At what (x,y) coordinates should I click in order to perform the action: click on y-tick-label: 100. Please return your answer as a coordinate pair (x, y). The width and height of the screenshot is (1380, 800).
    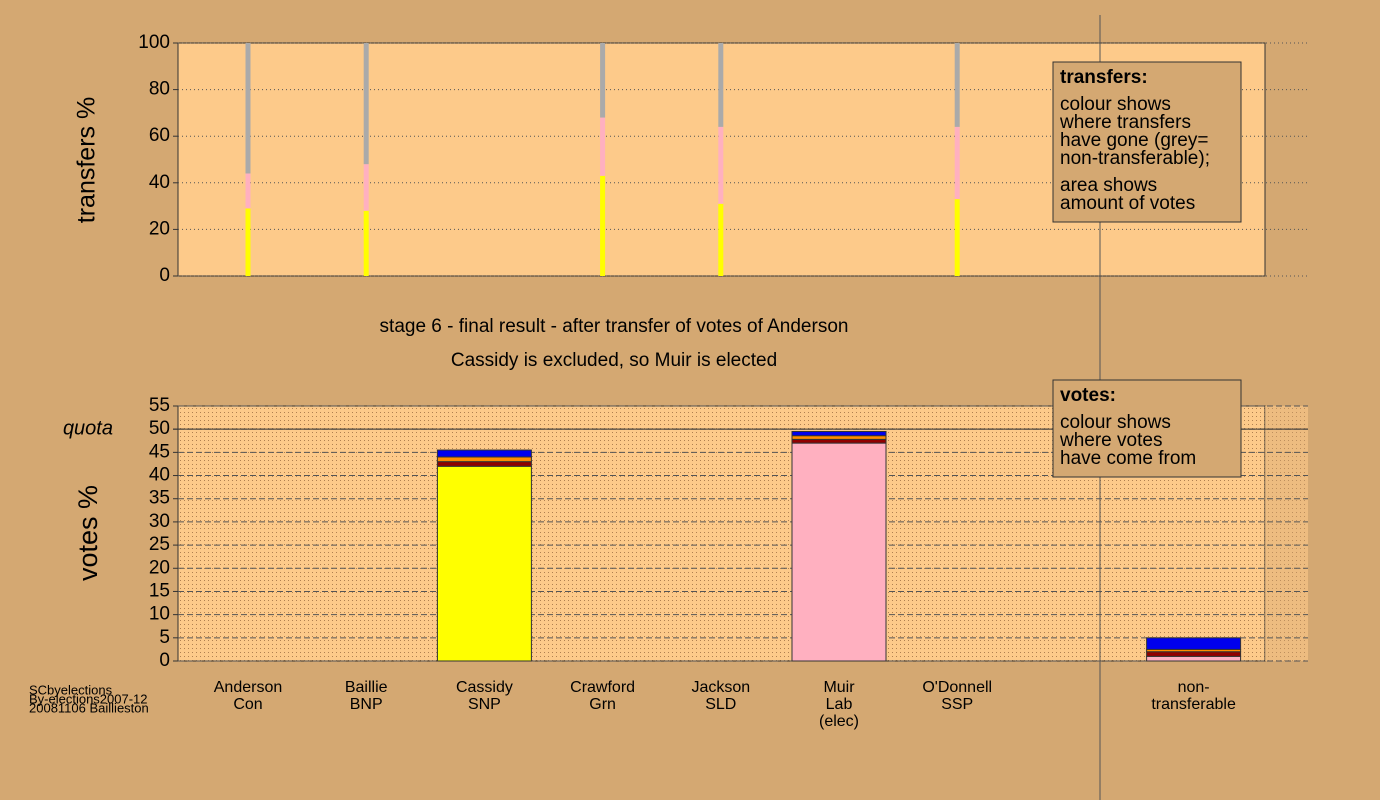
    Looking at the image, I should click on (154, 42).